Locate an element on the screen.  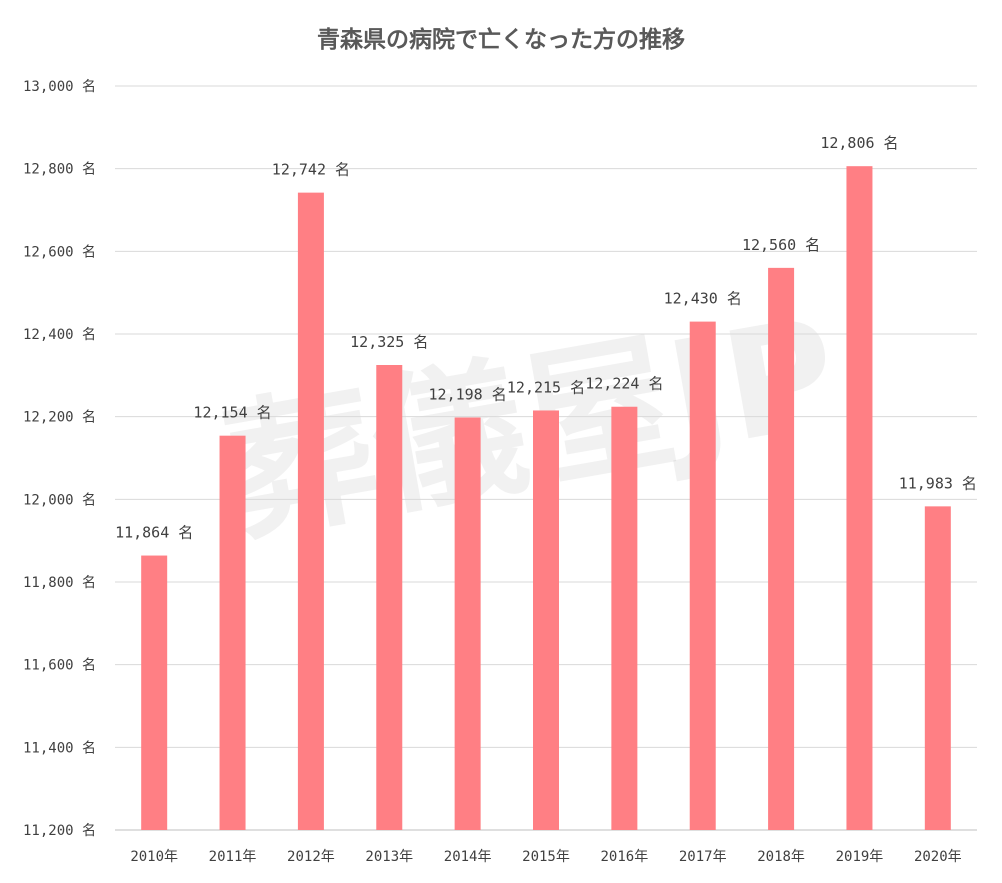
x-tick-label: 2010年 is located at coordinates (154, 857).